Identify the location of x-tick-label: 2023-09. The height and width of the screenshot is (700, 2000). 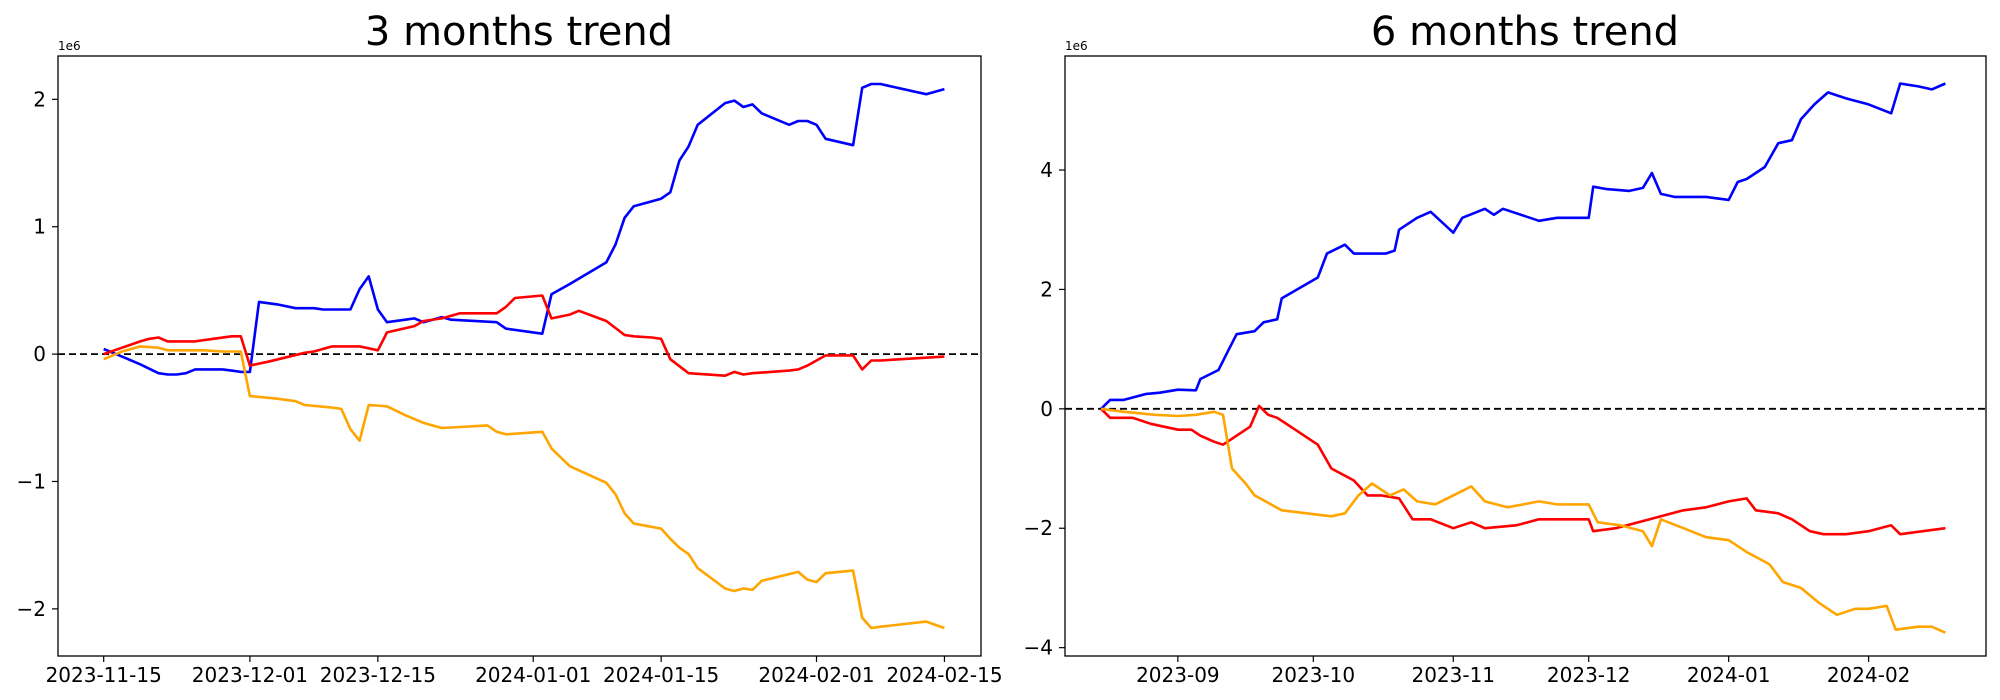
(1178, 675).